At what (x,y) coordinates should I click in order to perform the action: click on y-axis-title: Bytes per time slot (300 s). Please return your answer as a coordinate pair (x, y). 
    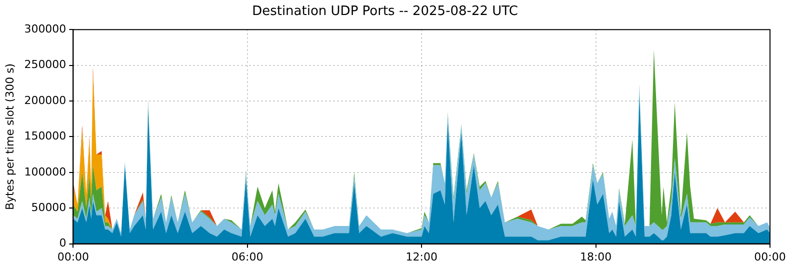
    Looking at the image, I should click on (9, 136).